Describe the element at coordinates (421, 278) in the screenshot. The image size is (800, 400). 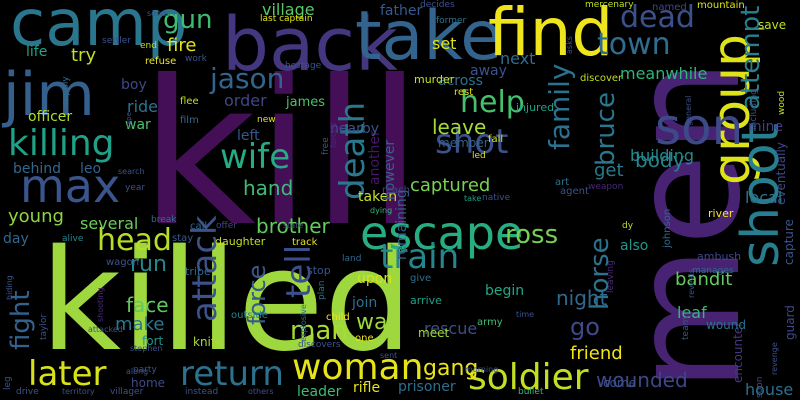
I see `cloud-word: give` at that location.